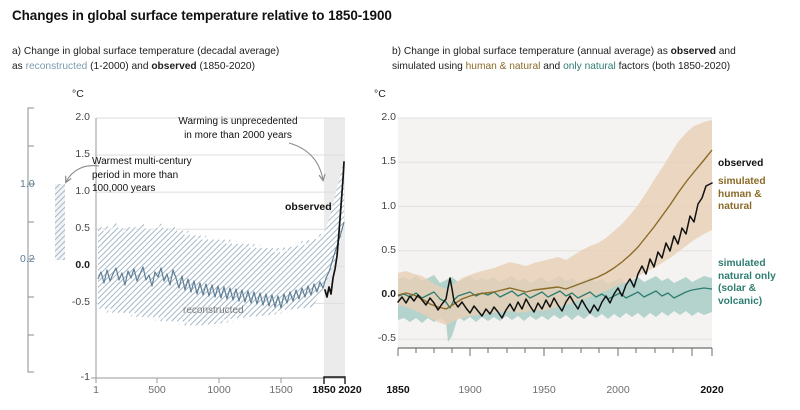 This screenshot has height=410, width=800. I want to click on panel-a-arrow-unprecedented, so click(305, 161).